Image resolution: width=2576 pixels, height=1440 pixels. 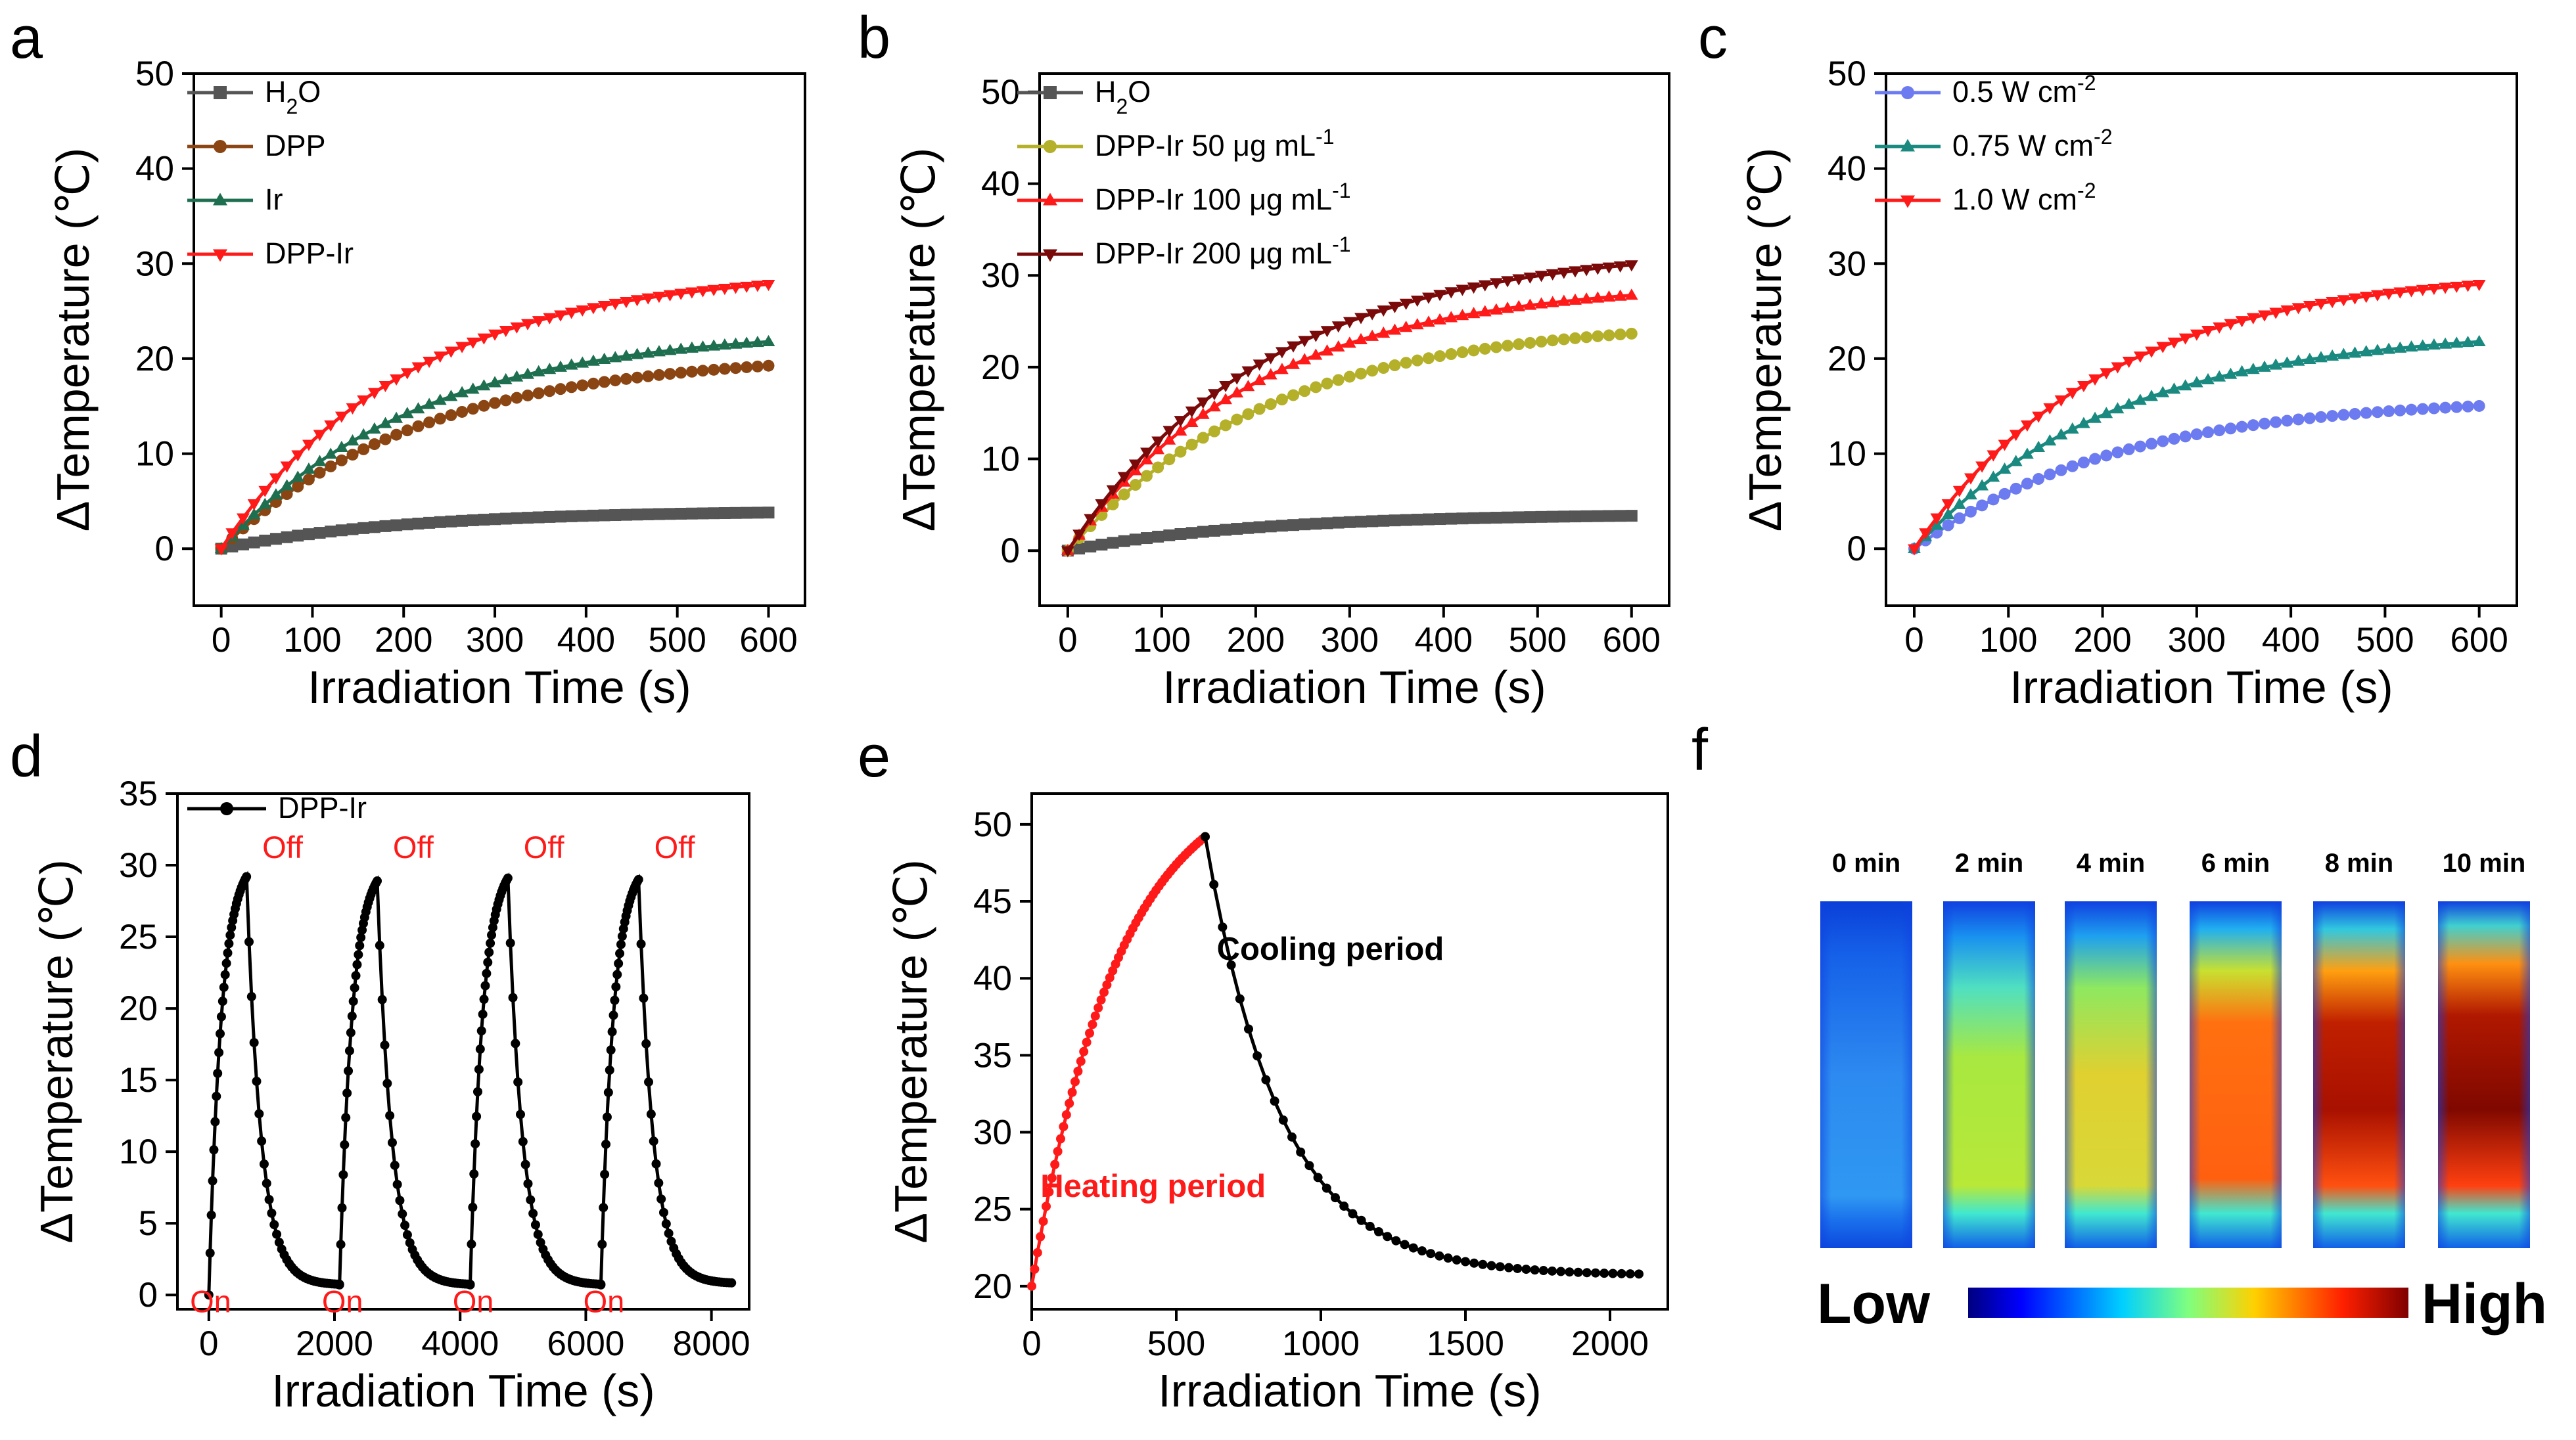 I want to click on x-tick-label: 8000, so click(x=712, y=1343).